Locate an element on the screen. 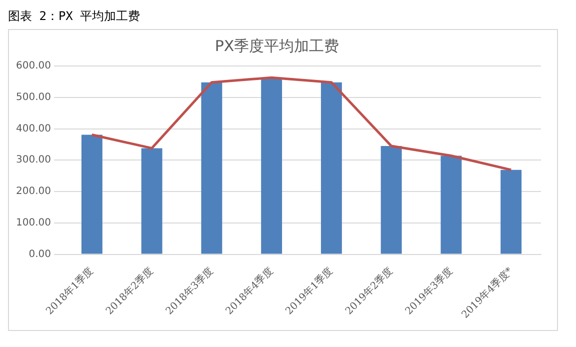 This screenshot has width=576, height=347. y-tick-label: 300.00 is located at coordinates (33, 160).